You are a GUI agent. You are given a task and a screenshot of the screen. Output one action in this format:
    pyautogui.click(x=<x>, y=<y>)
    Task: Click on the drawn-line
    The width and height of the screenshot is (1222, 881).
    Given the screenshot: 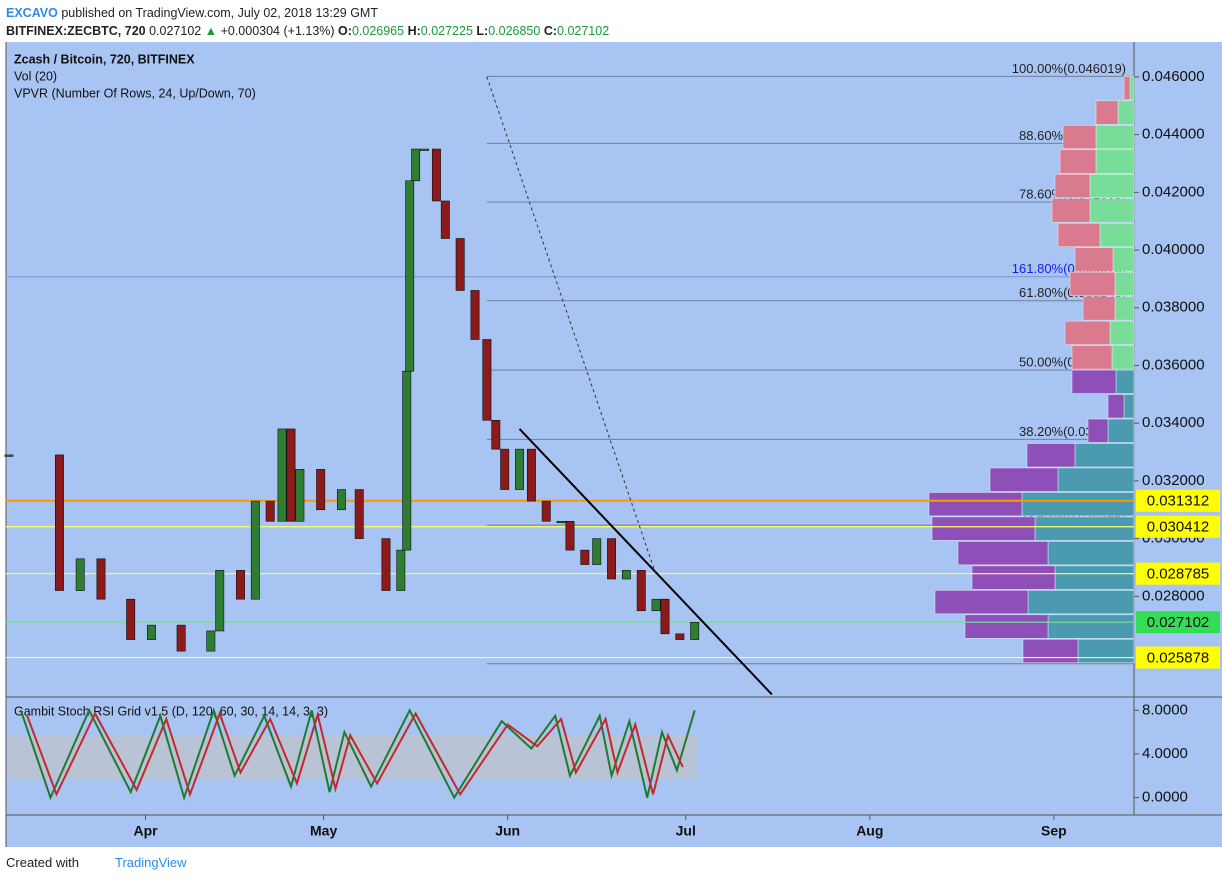 What is the action you would take?
    pyautogui.click(x=571, y=326)
    